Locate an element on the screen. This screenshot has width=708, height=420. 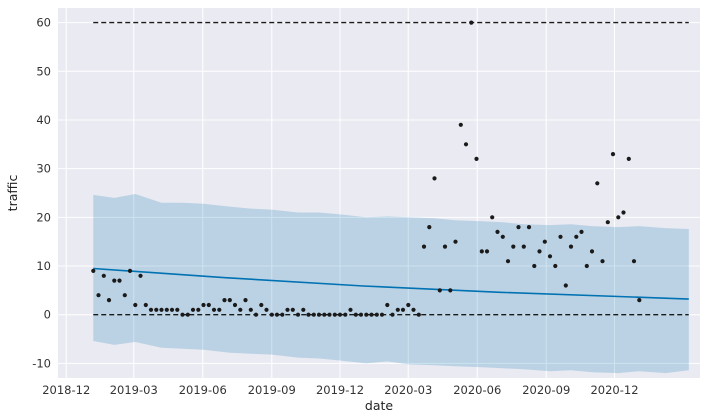
trend-line is located at coordinates (391, 283).